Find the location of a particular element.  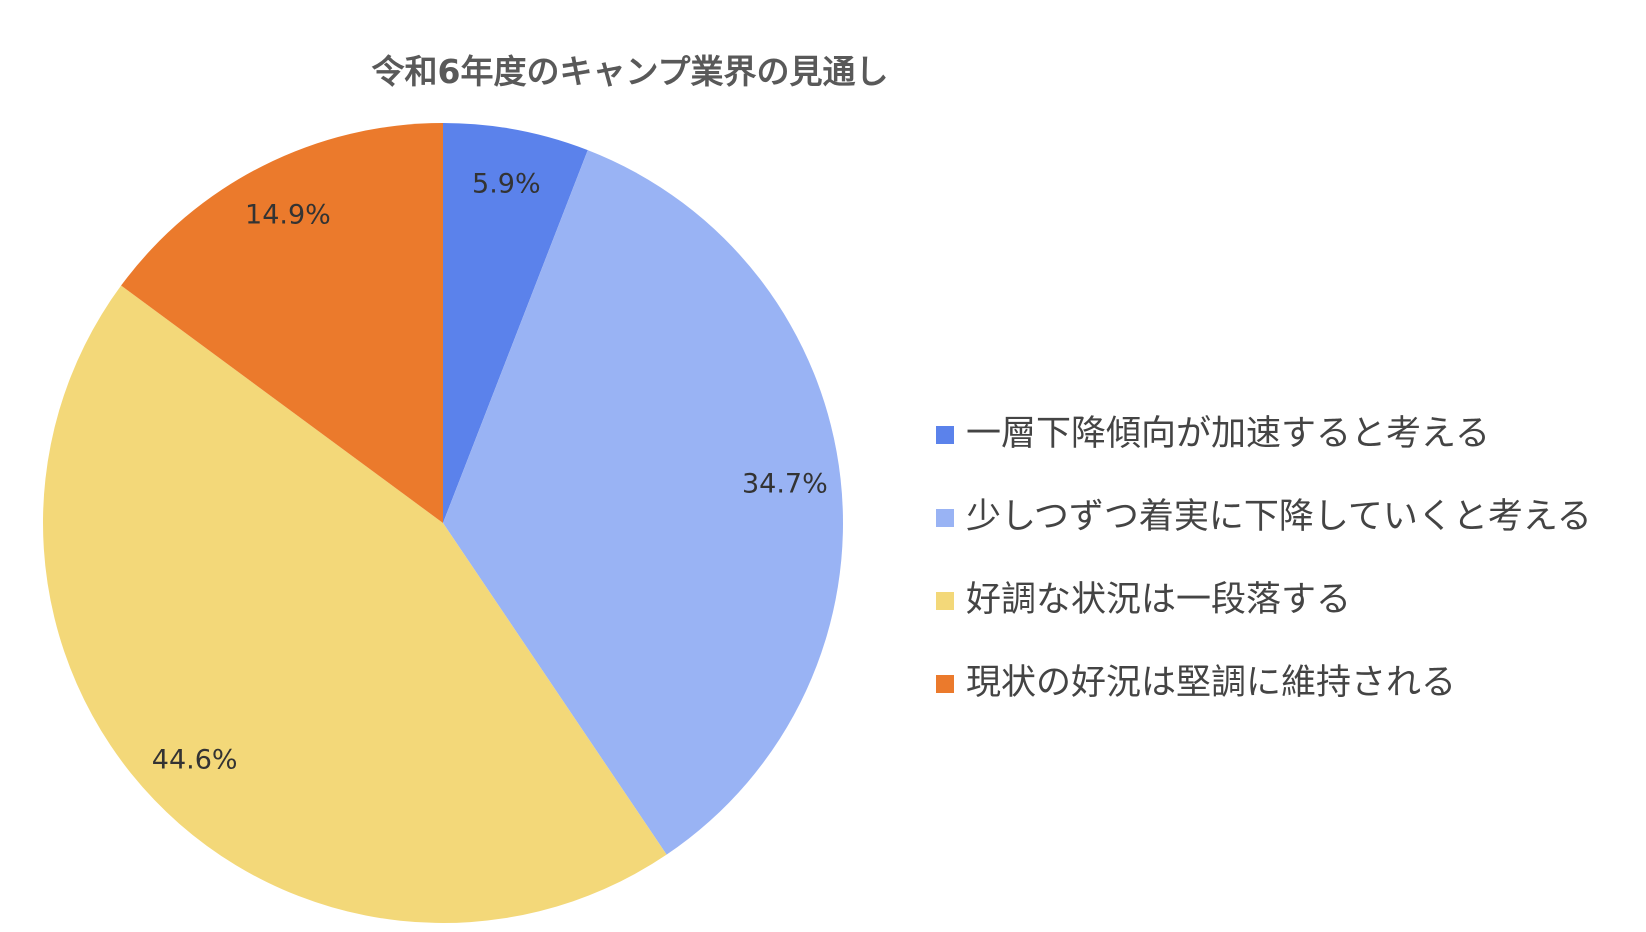

chart-title: 令和6年度のキャンプ業界の見通し is located at coordinates (630, 71).